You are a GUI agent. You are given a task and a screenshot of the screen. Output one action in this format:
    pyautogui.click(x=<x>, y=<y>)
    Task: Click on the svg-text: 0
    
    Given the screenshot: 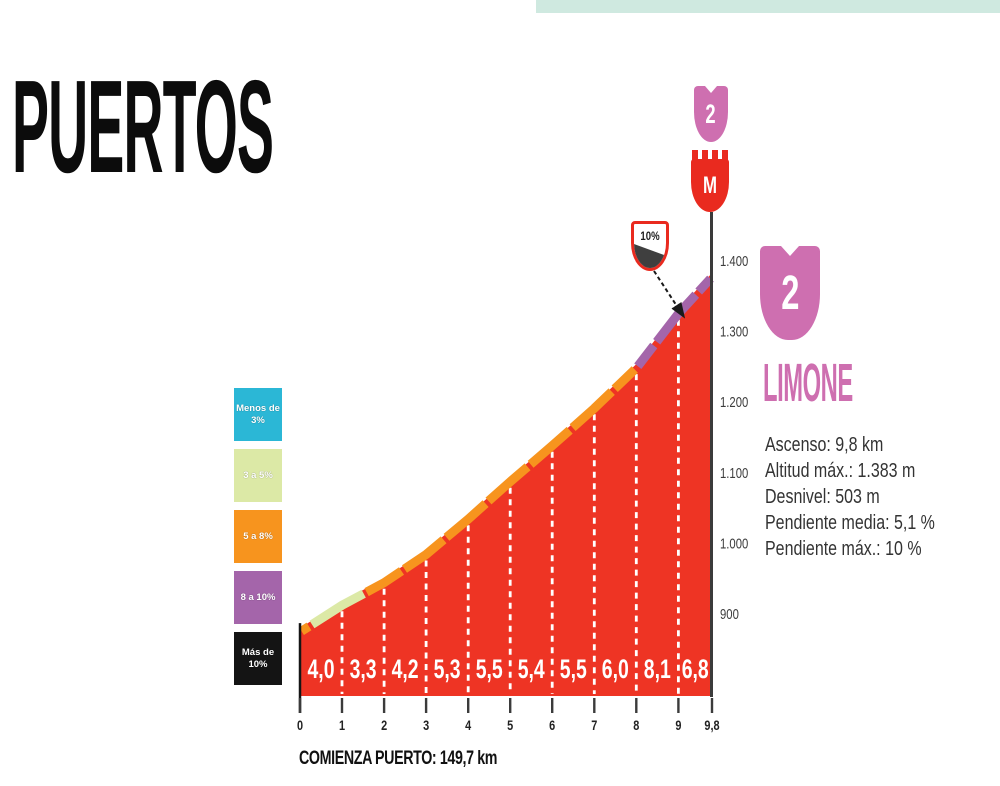 What is the action you would take?
    pyautogui.click(x=300, y=726)
    